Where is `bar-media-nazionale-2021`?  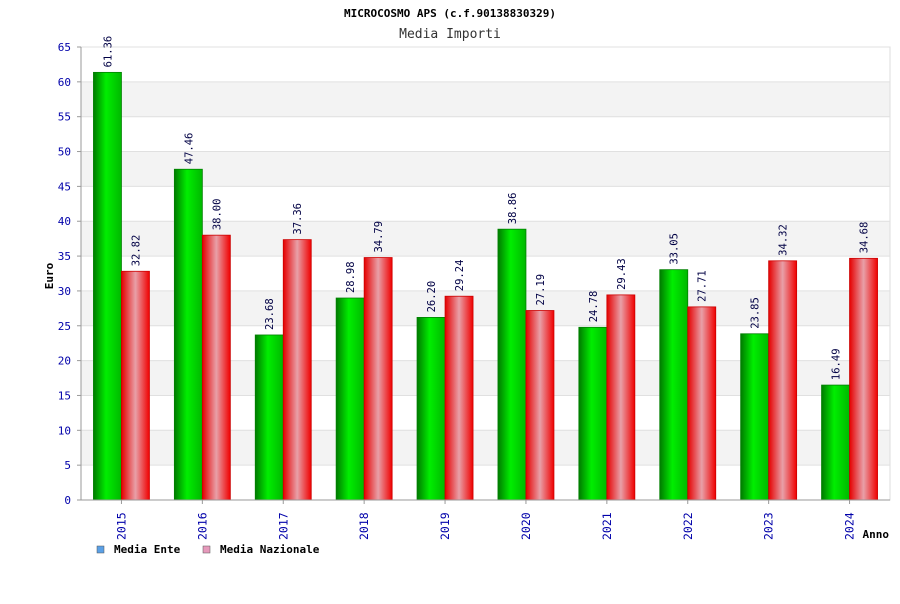
bar-media-nazionale-2021 is located at coordinates (621, 397).